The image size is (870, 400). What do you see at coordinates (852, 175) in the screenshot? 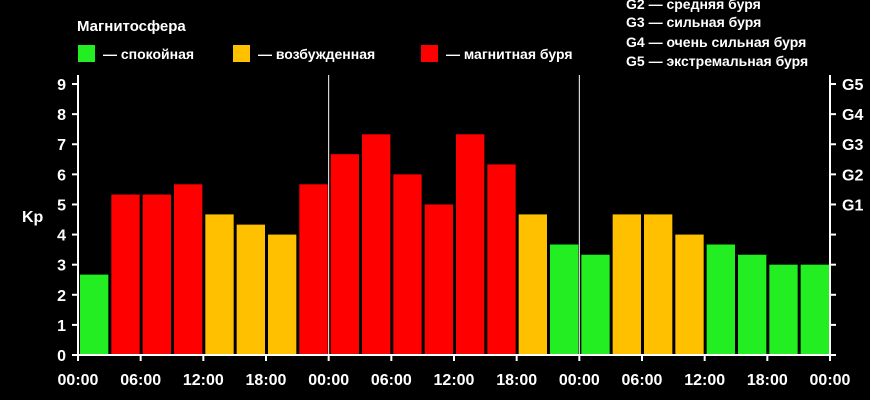
I see `g-tick-label-g2: G2` at bounding box center [852, 175].